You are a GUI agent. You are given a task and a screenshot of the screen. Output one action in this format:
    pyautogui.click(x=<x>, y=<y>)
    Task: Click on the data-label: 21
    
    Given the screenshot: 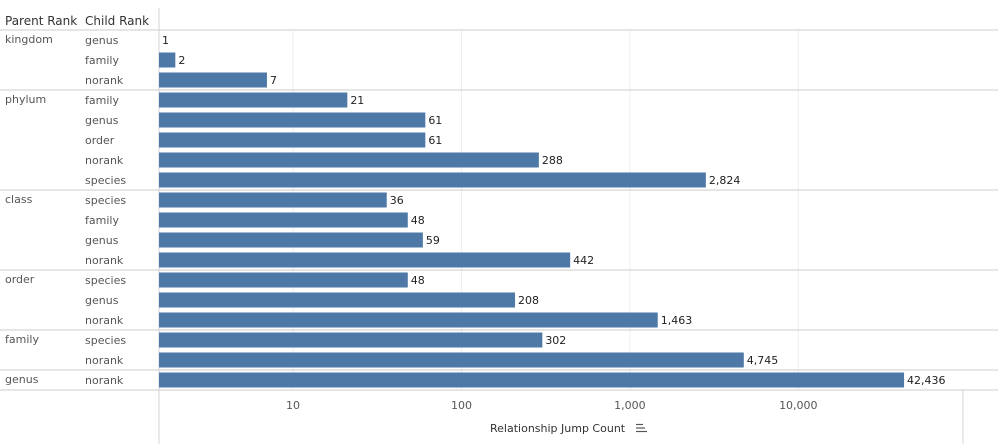 What is the action you would take?
    pyautogui.click(x=357, y=100)
    